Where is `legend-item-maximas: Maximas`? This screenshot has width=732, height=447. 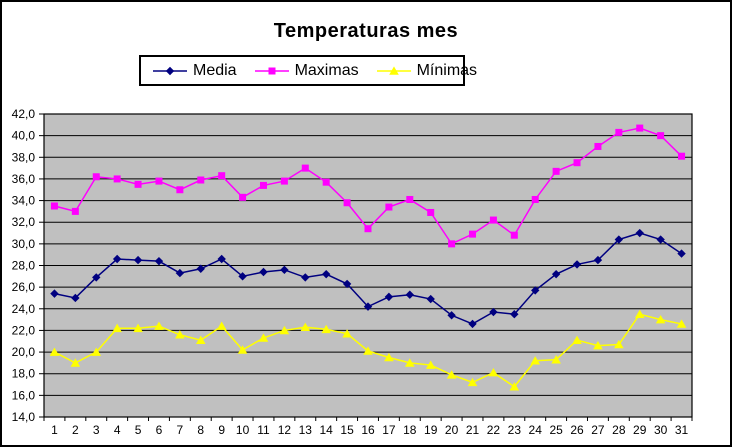 legend-item-maximas: Maximas is located at coordinates (306, 70).